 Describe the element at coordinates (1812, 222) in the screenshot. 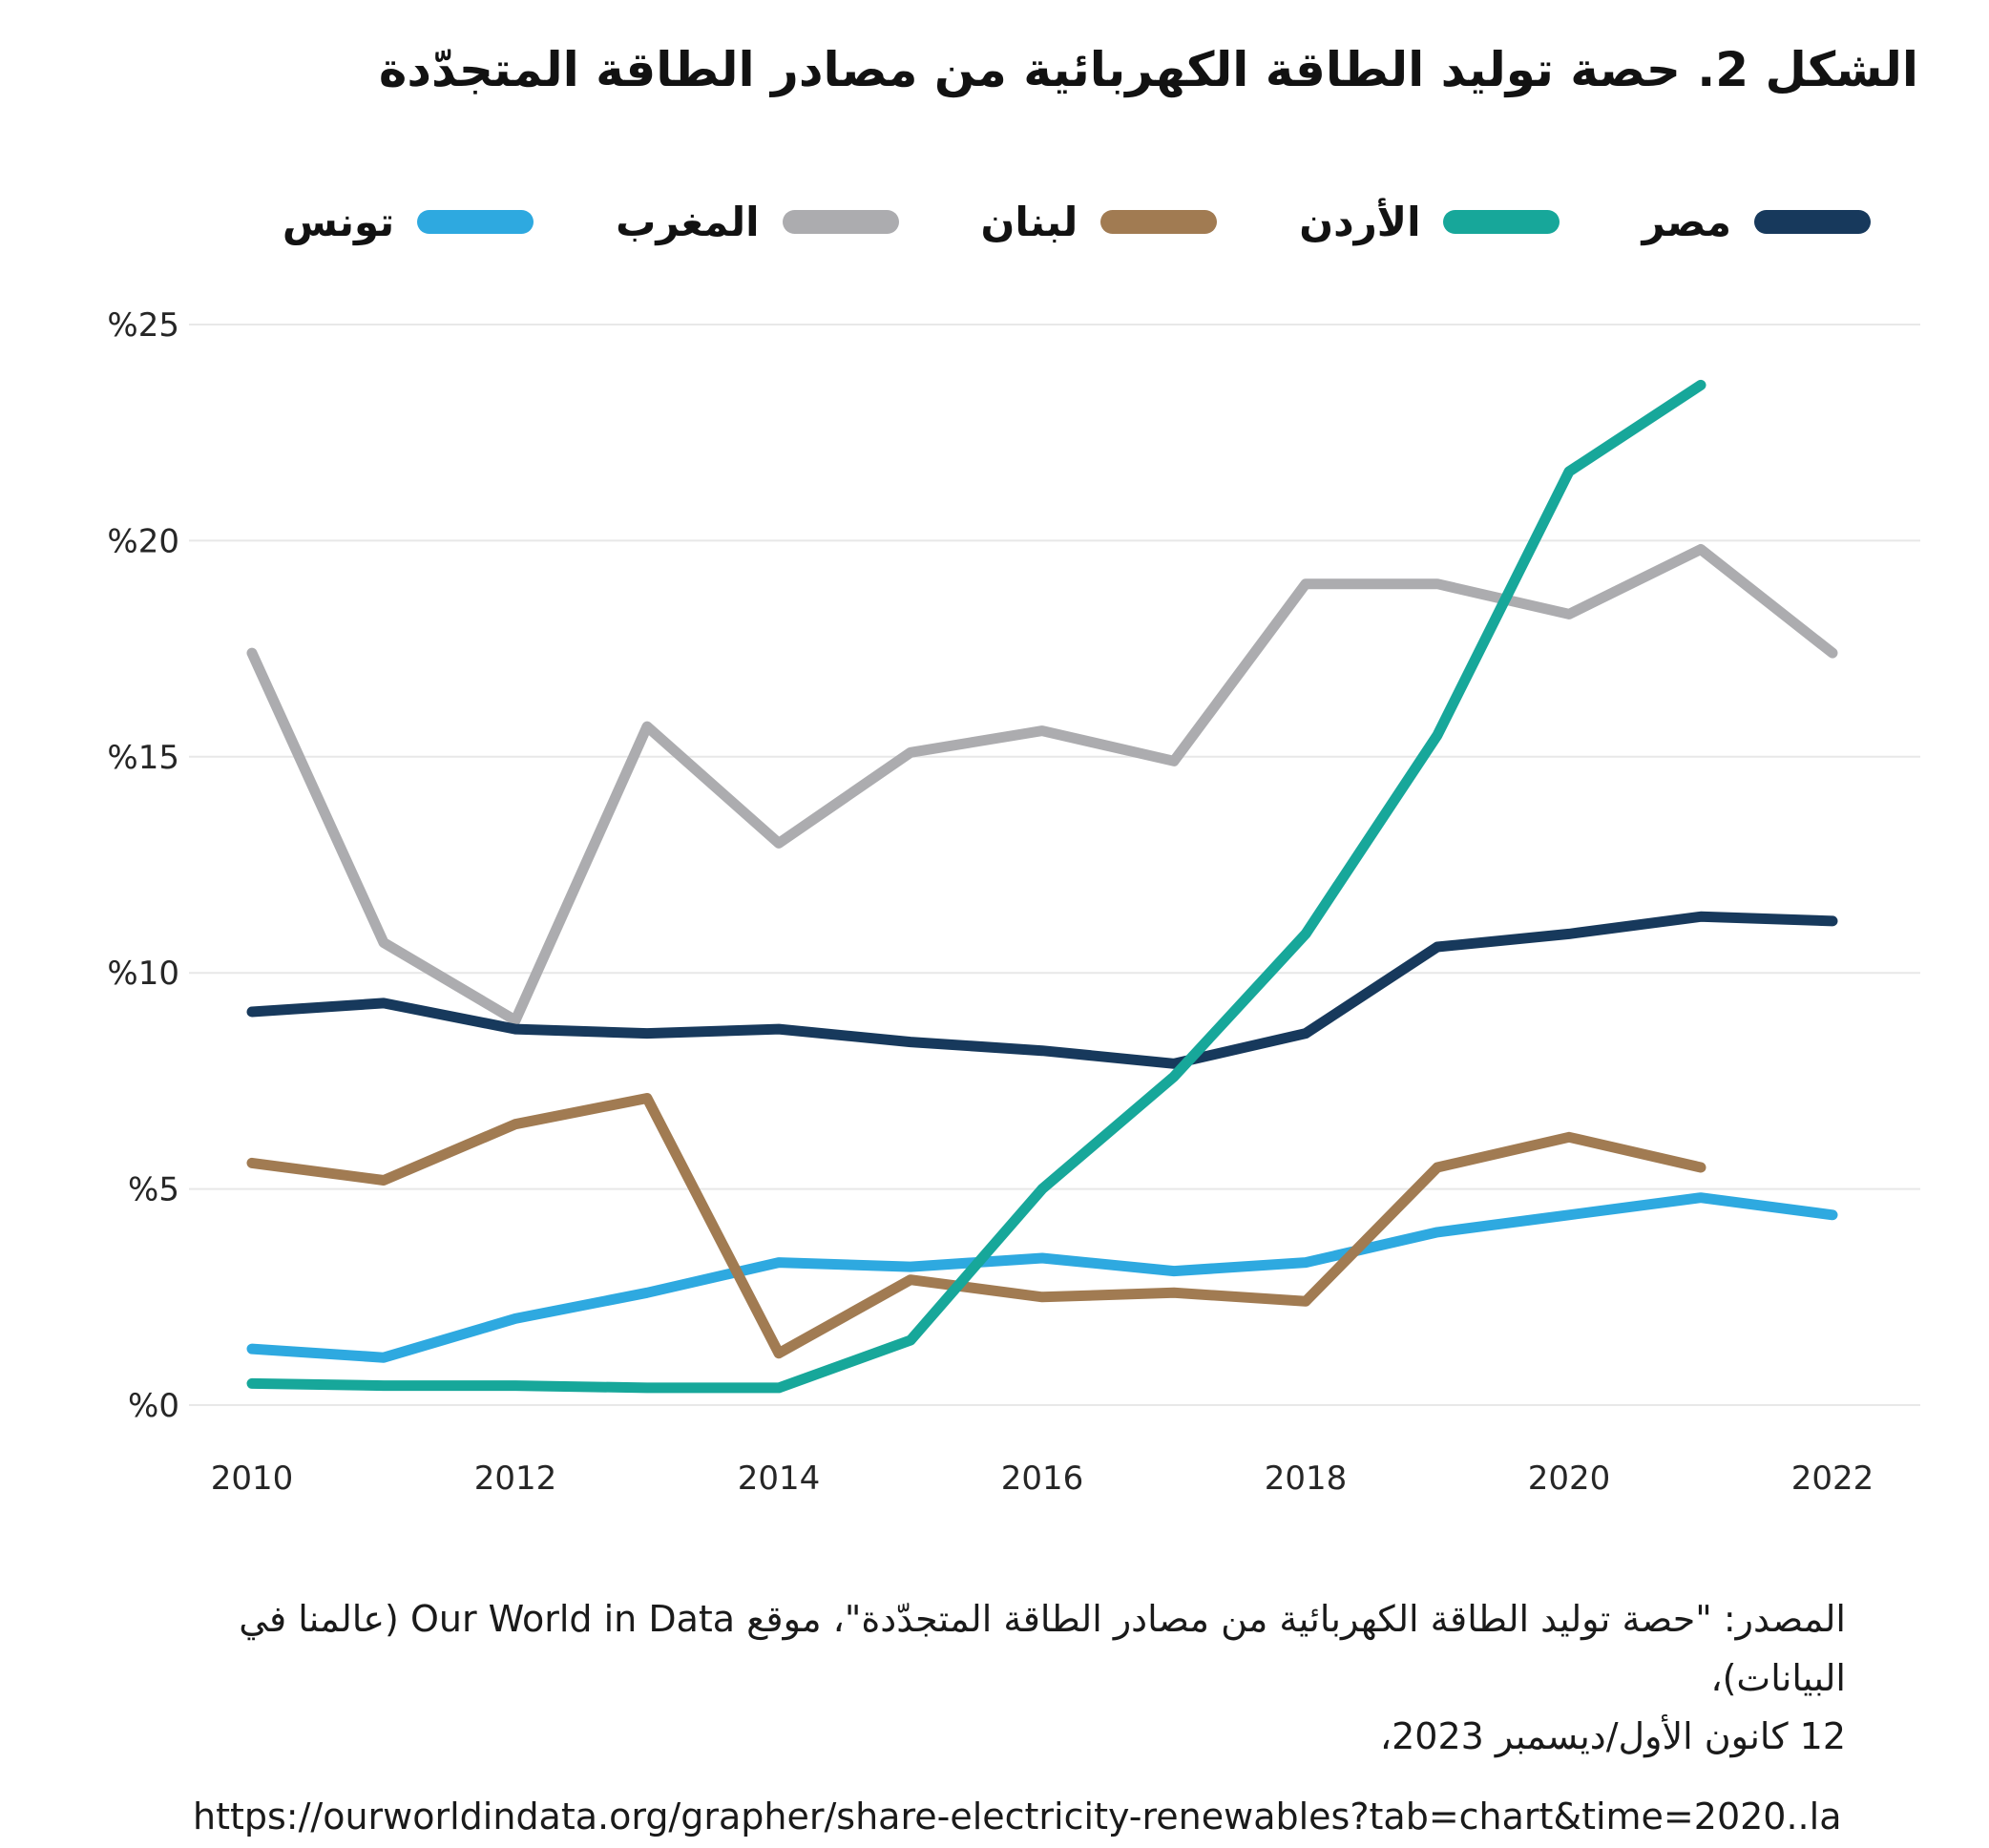

I see `legend-swatch-egypt` at that location.